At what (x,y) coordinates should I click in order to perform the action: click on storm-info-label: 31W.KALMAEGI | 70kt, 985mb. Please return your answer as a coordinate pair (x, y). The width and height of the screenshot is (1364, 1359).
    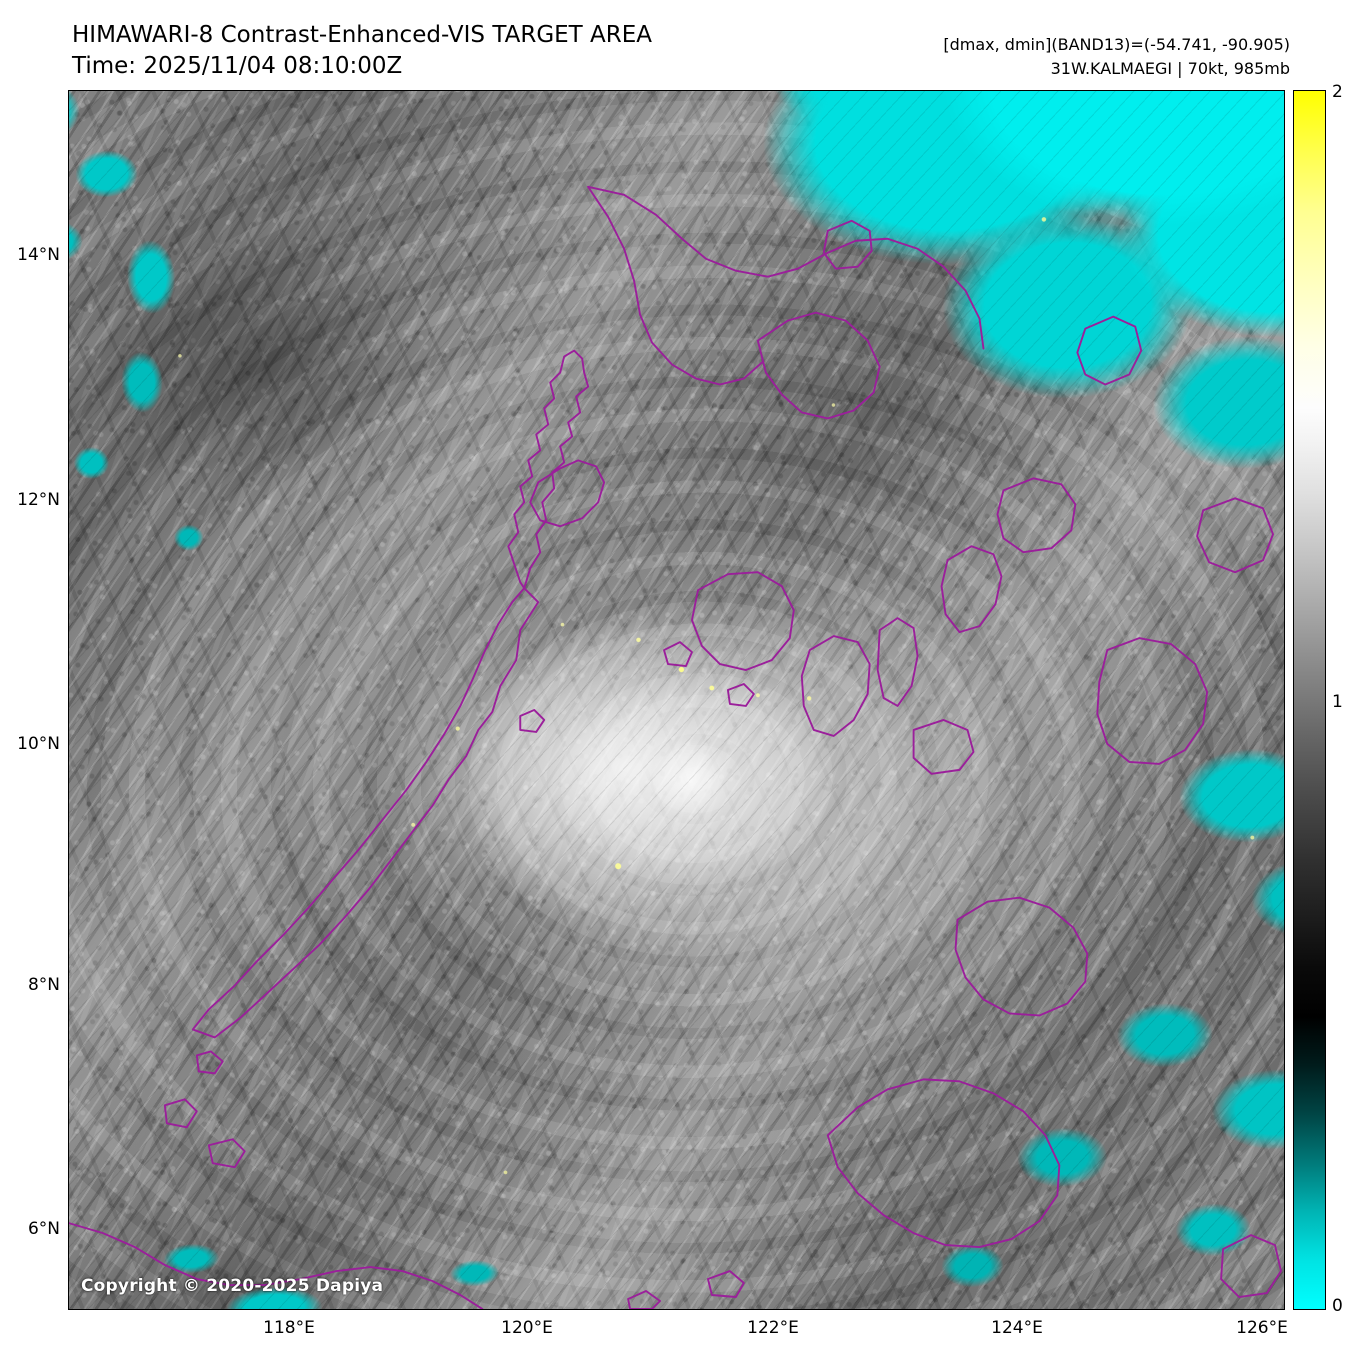
    Looking at the image, I should click on (1170, 68).